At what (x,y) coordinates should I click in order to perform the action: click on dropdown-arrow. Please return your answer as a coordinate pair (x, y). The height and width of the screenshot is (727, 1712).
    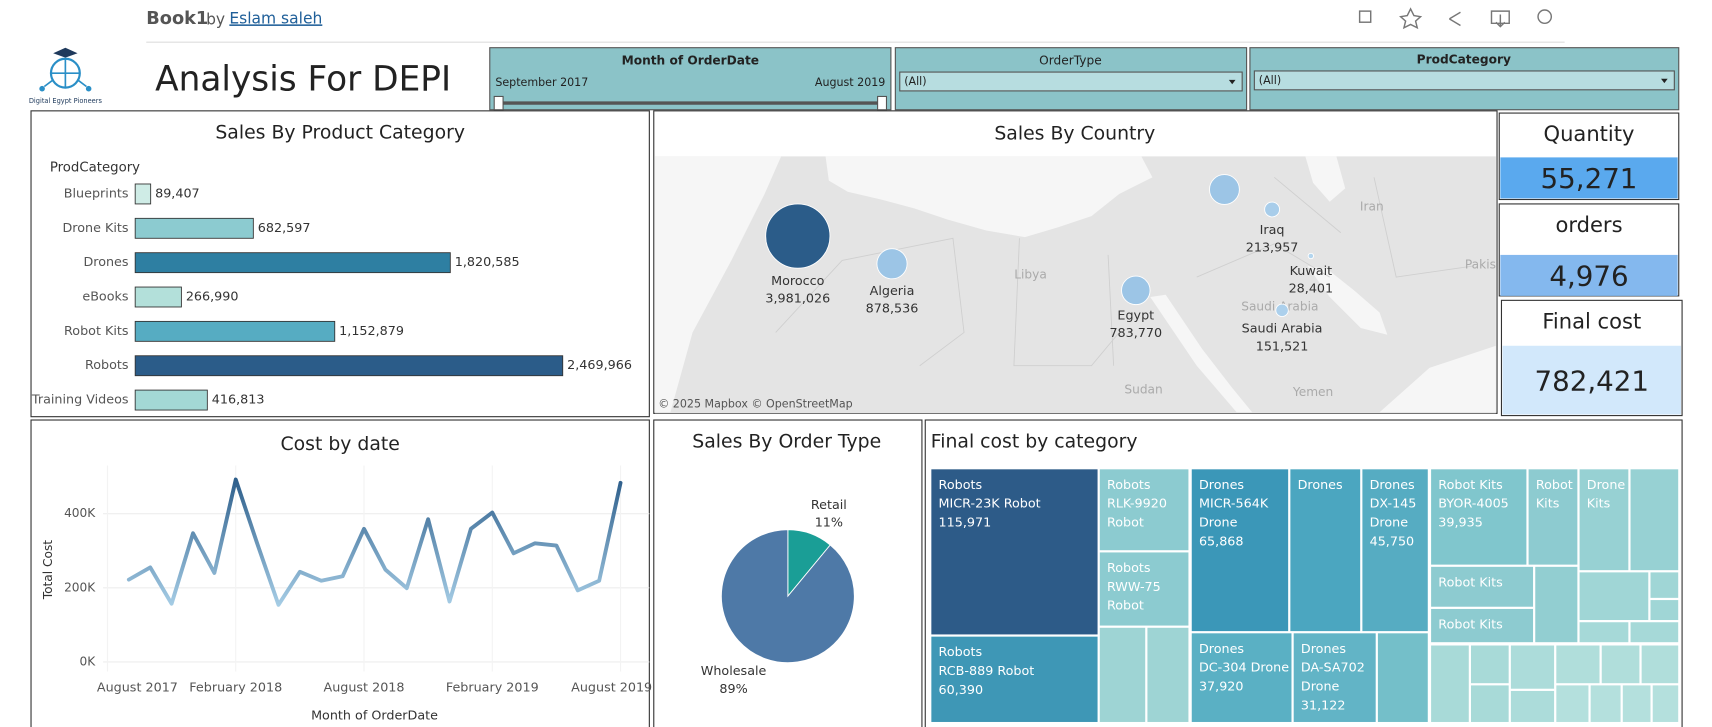
    Looking at the image, I should click on (1232, 82).